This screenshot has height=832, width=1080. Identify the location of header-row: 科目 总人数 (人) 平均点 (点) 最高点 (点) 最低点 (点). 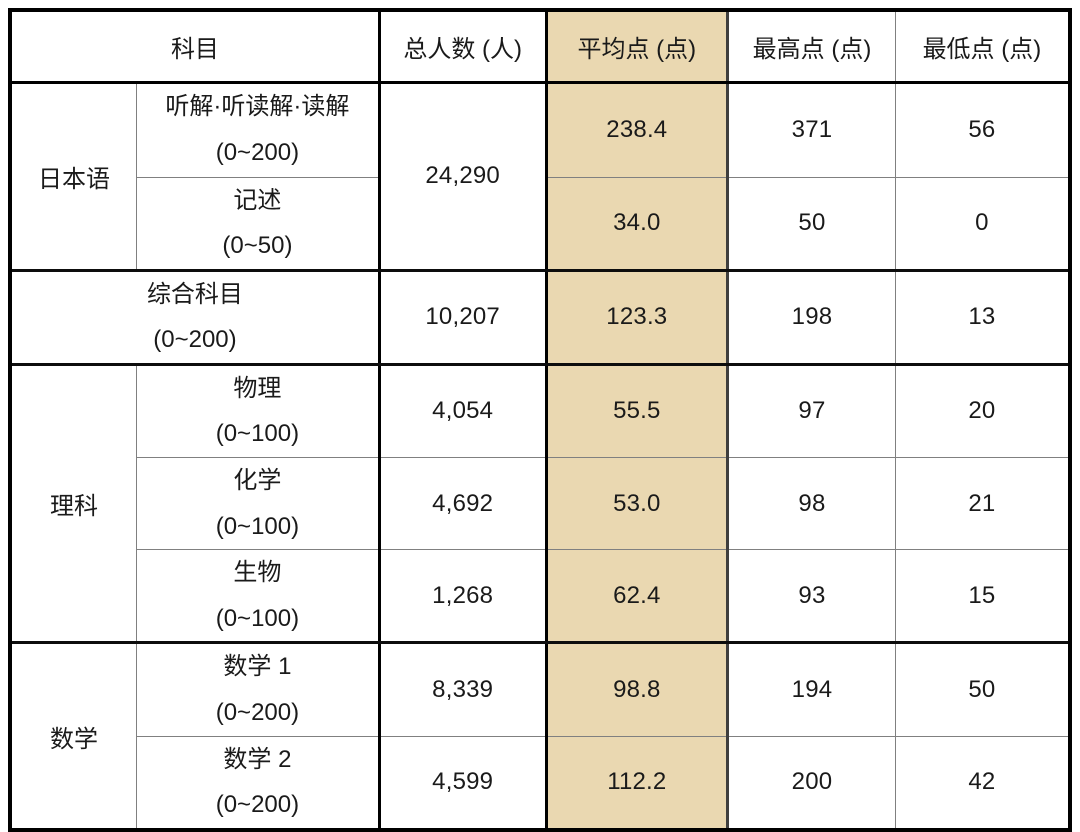
(540, 47).